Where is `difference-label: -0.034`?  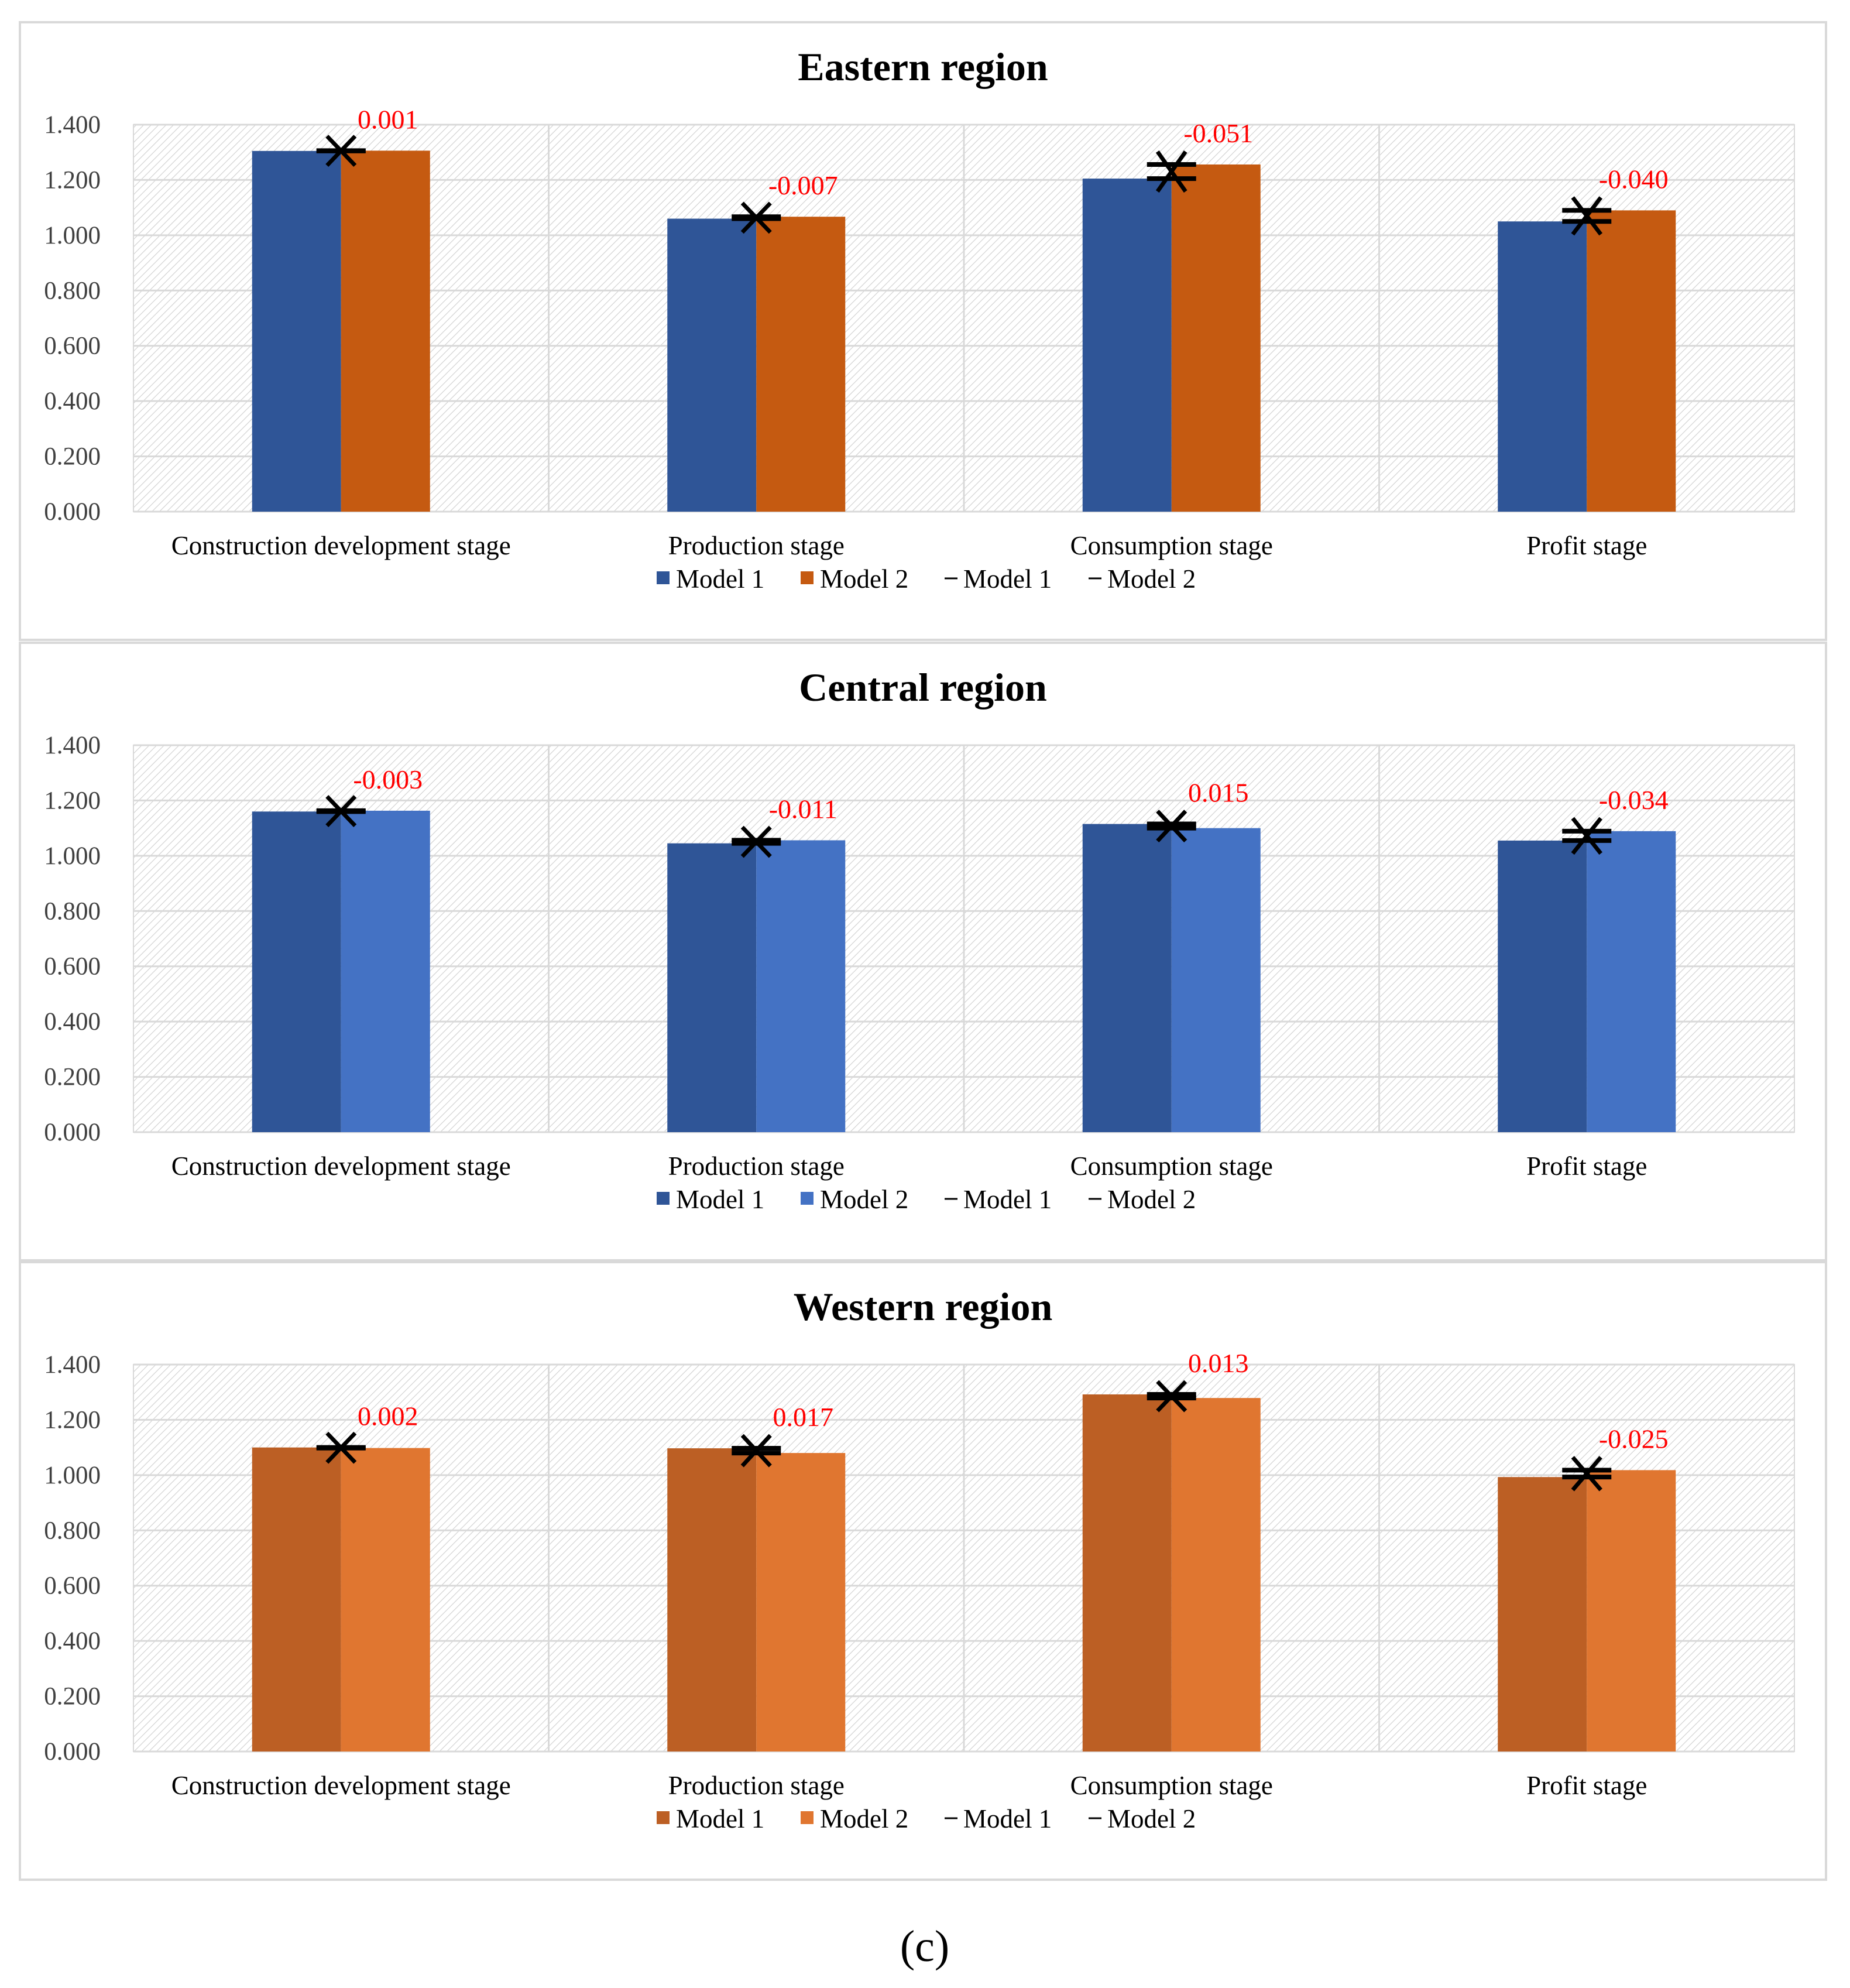
difference-label: -0.034 is located at coordinates (1634, 800).